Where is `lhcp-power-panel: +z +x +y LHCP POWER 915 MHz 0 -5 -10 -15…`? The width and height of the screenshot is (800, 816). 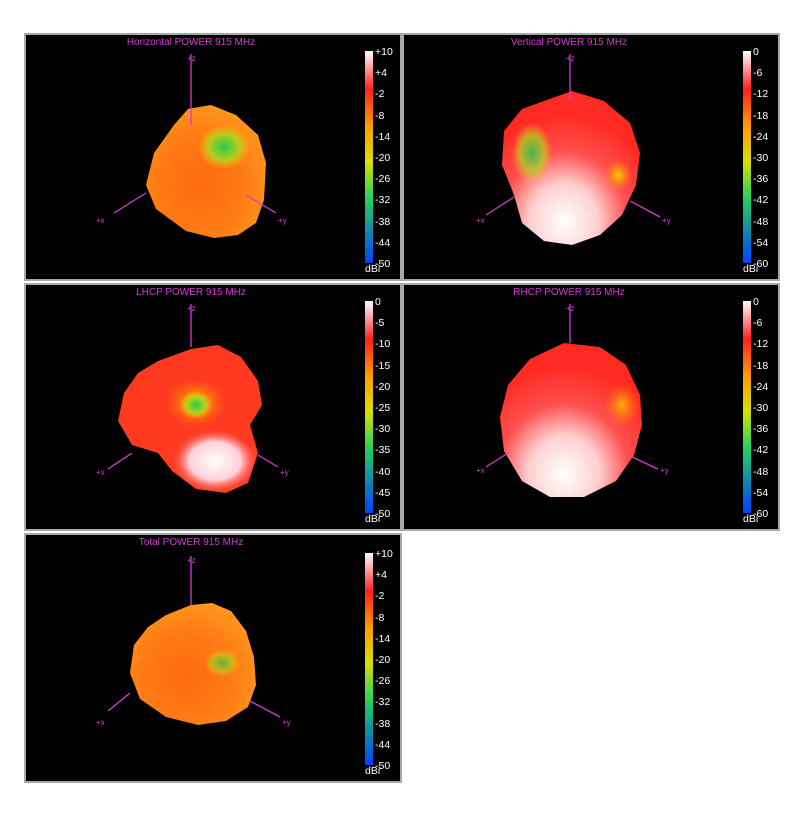
lhcp-power-panel: +z +x +y LHCP POWER 915 MHz 0 -5 -10 -15… is located at coordinates (213, 407).